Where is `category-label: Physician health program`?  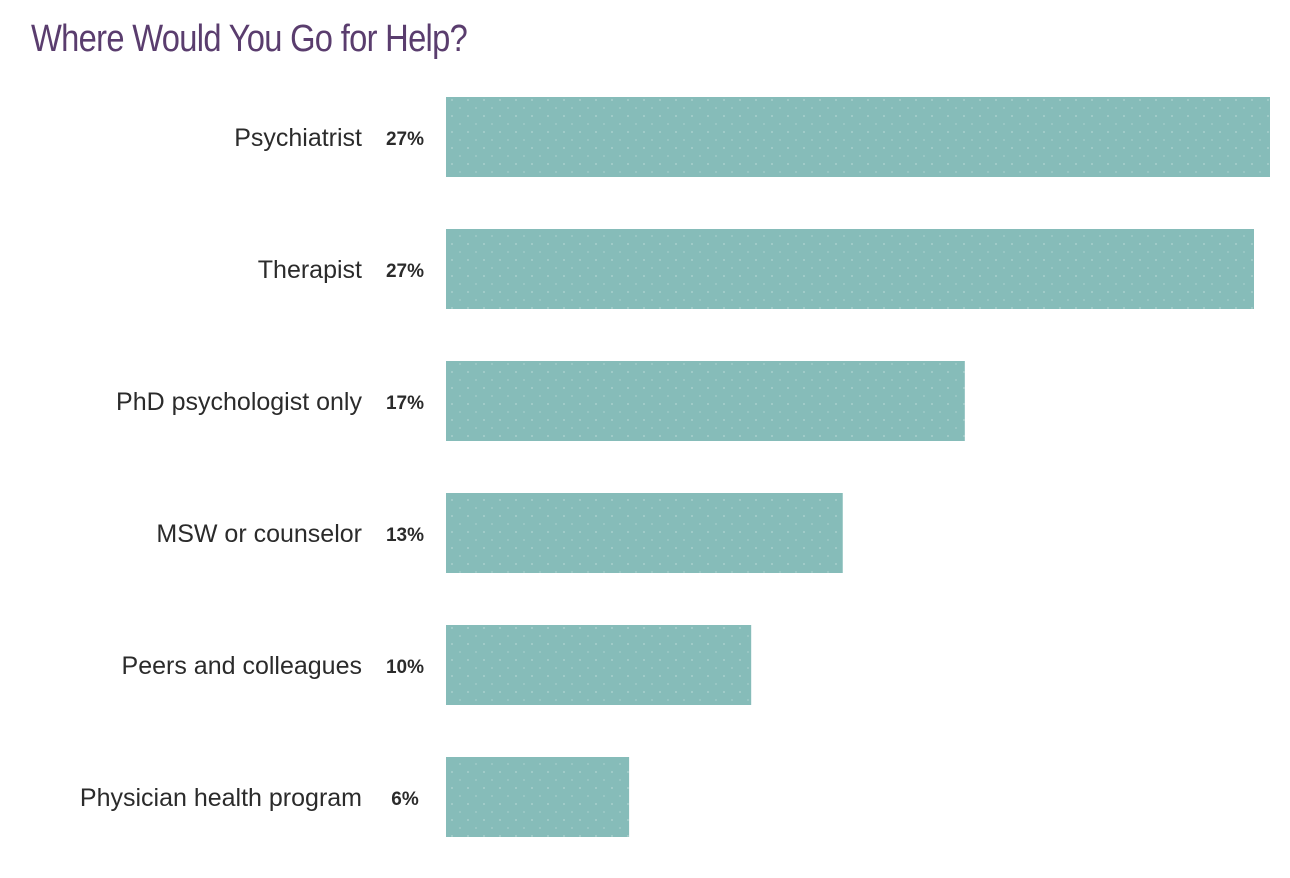
category-label: Physician health program is located at coordinates (221, 798).